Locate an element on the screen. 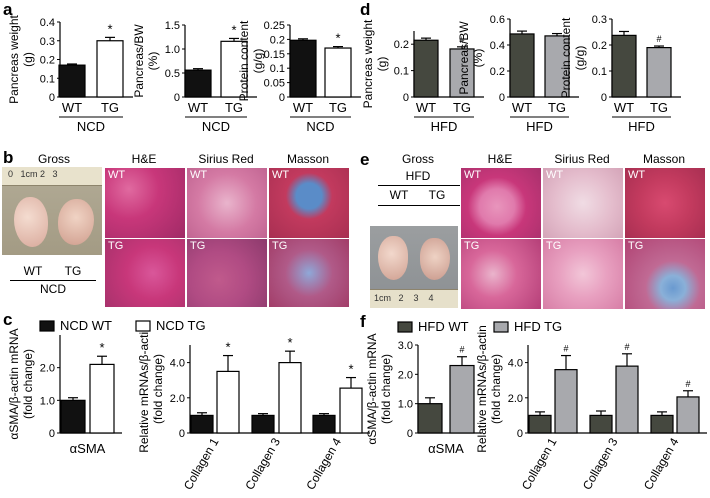 This screenshot has height=498, width=710. y-axis-label-f2: Relative mRNAs/β-actin(fold change) is located at coordinates (489, 389).